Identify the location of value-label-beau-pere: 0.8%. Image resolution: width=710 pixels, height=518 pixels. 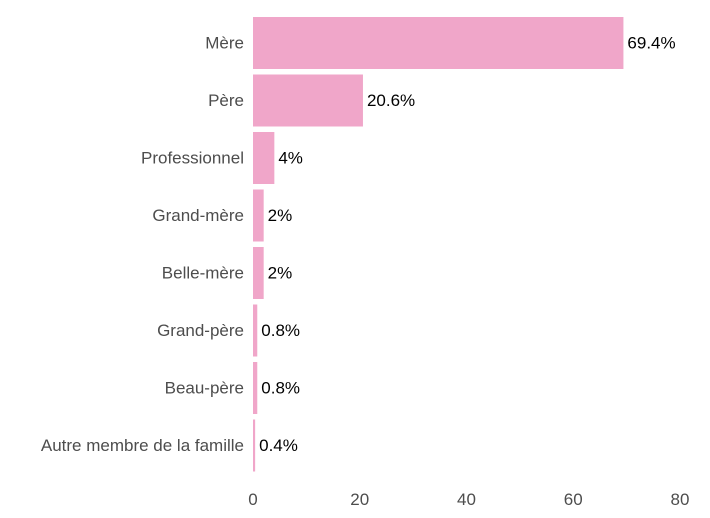
(280, 388).